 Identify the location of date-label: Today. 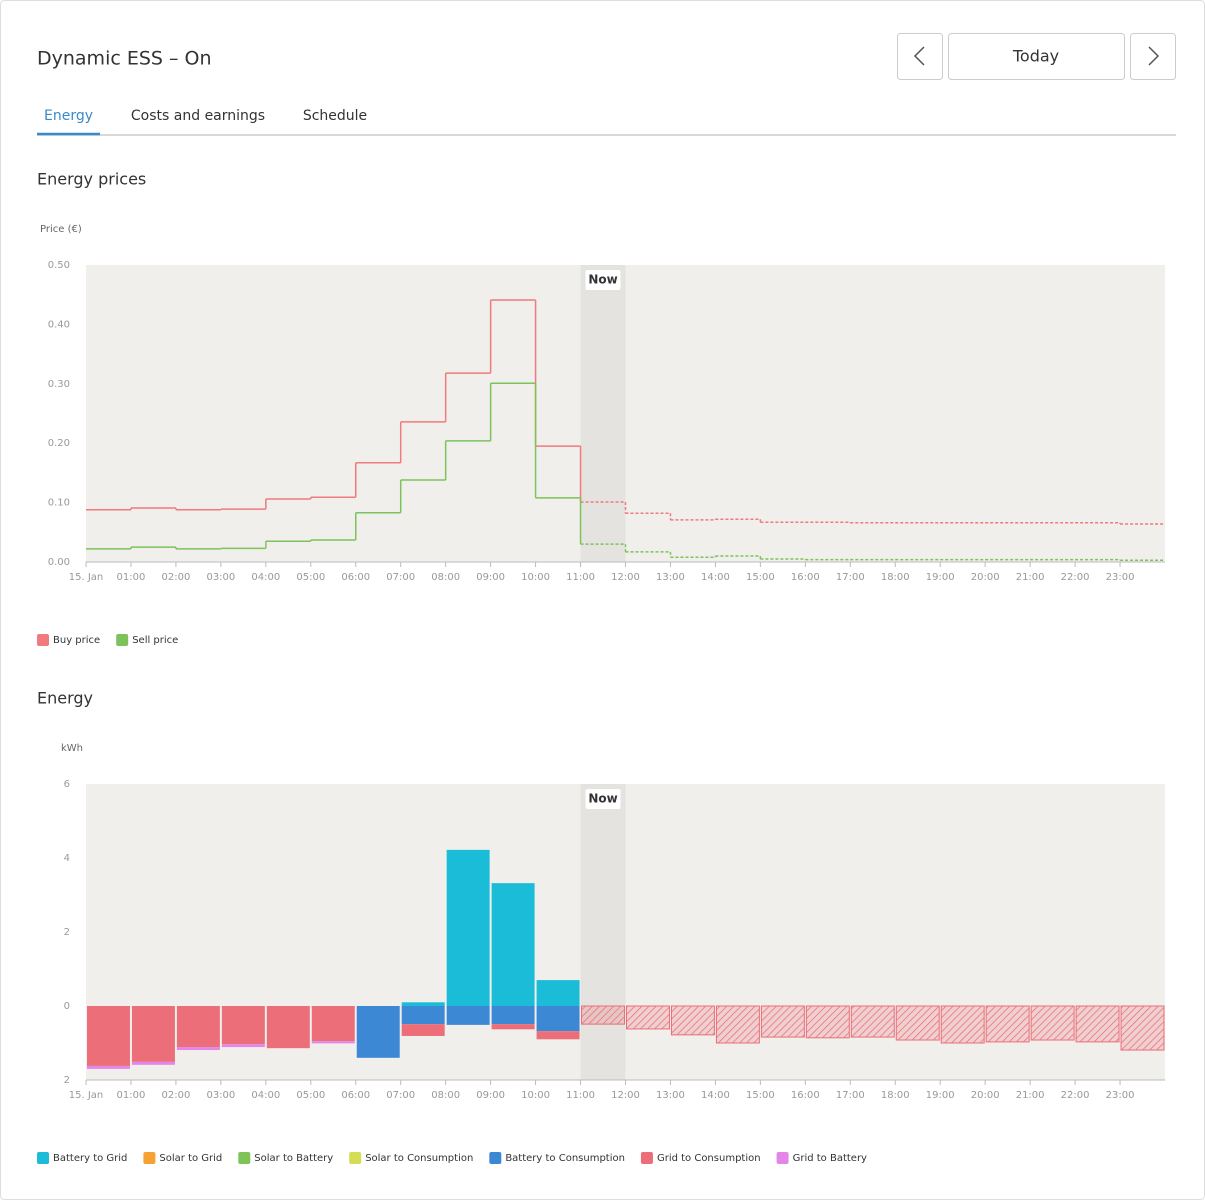
(1035, 56).